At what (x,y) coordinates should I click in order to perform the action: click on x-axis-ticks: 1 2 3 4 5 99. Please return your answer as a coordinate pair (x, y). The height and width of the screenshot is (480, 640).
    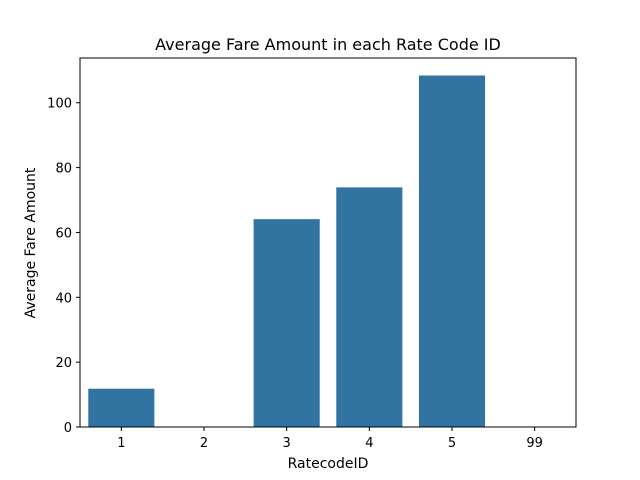
    Looking at the image, I should click on (330, 439).